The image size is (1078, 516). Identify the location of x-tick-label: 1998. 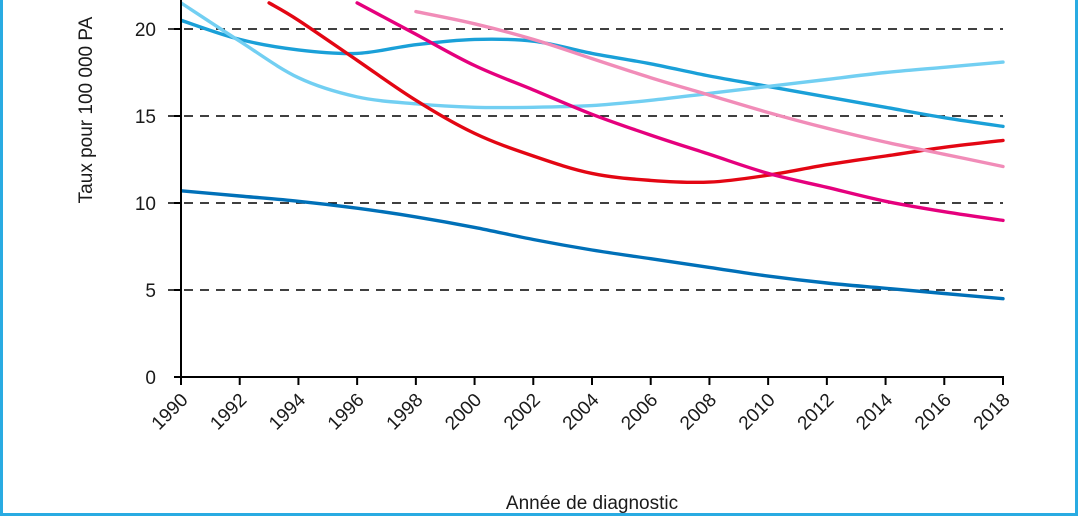
(405, 412).